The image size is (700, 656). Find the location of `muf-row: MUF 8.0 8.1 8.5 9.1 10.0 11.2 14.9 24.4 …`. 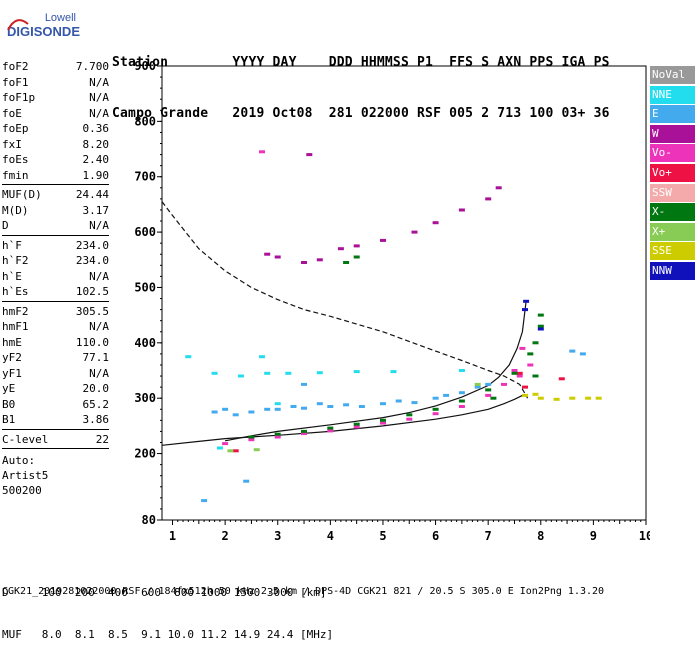

muf-row: MUF 8.0 8.1 8.5 9.1 10.0 11.2 14.9 24.4 … is located at coordinates (168, 634).